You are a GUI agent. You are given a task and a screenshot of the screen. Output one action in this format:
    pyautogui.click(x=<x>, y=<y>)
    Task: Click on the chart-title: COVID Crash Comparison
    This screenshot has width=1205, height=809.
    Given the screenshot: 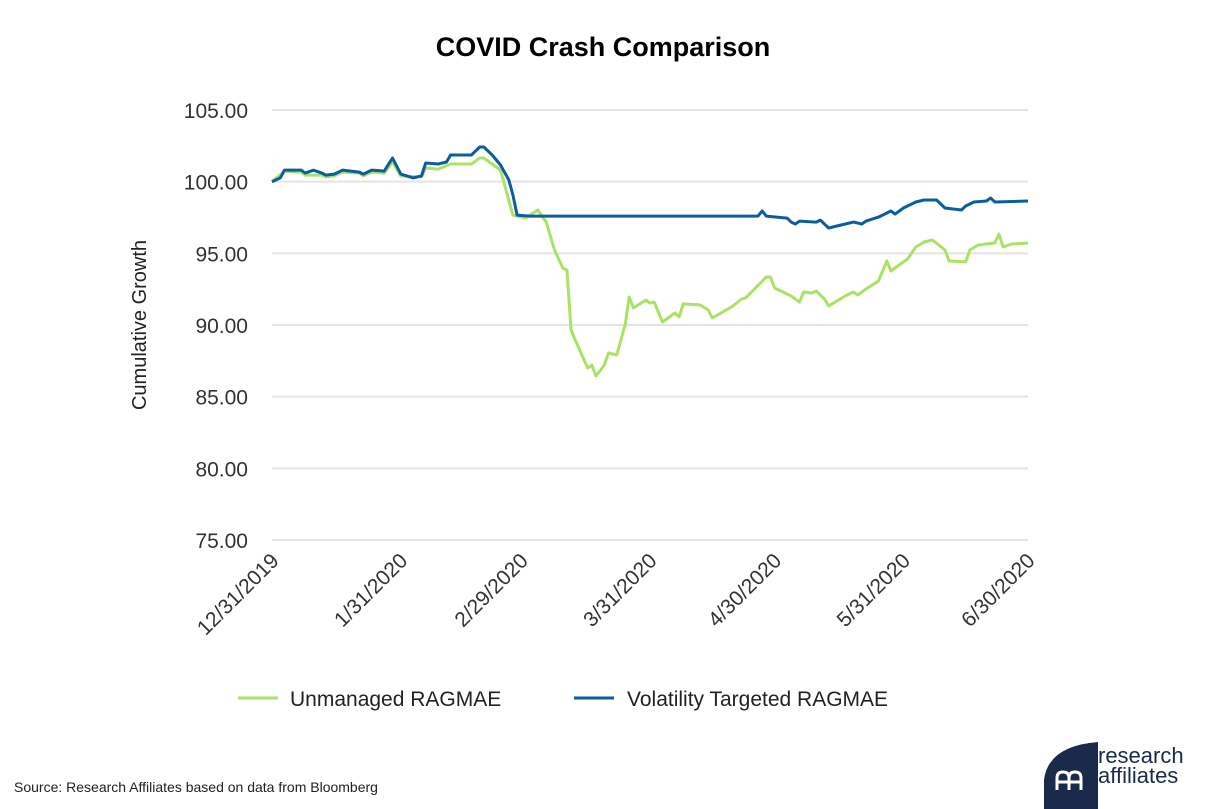 What is the action you would take?
    pyautogui.click(x=603, y=47)
    